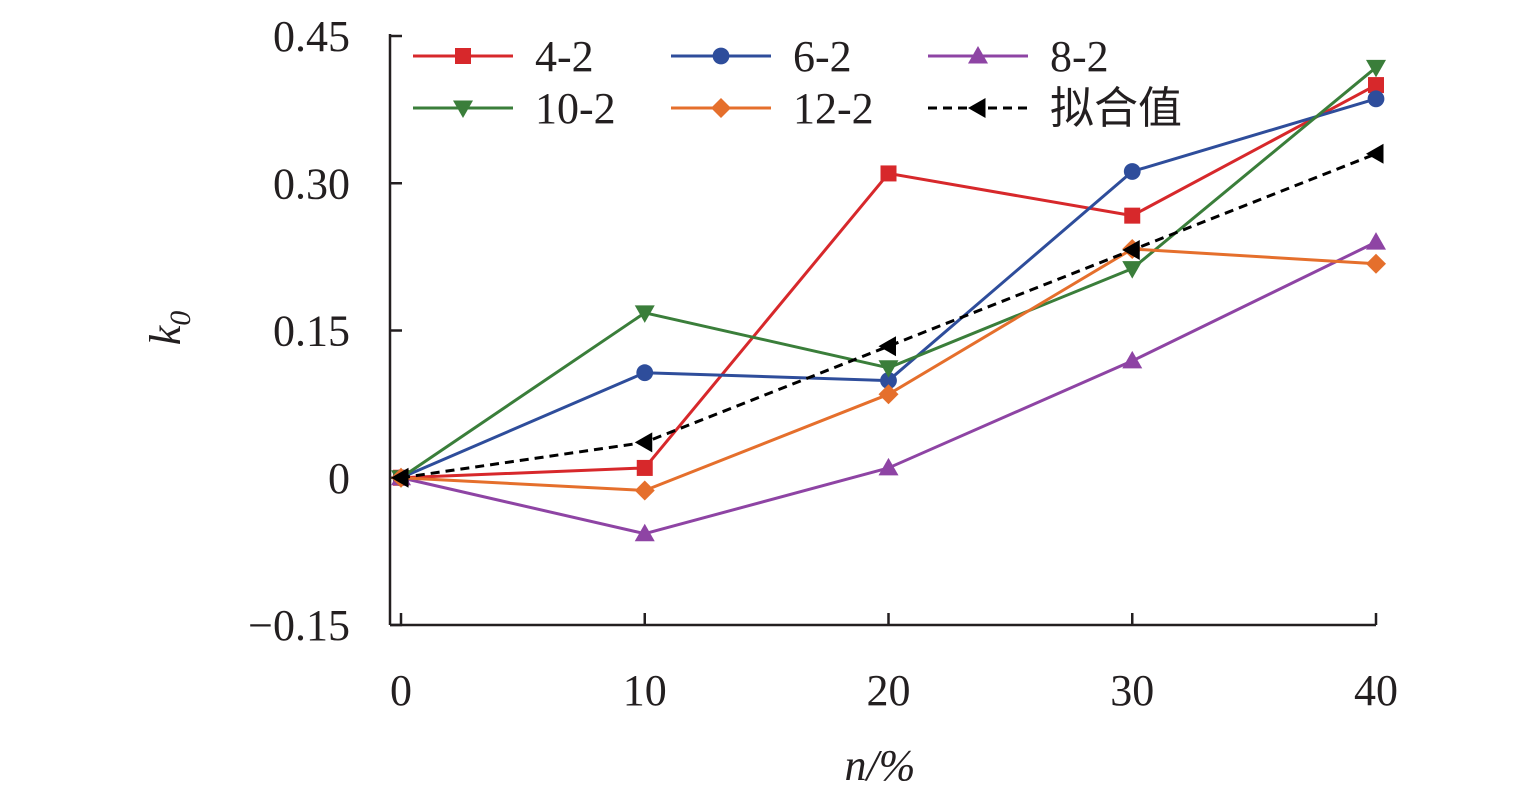  I want to click on legend-label: 拟合值, so click(1116, 108).